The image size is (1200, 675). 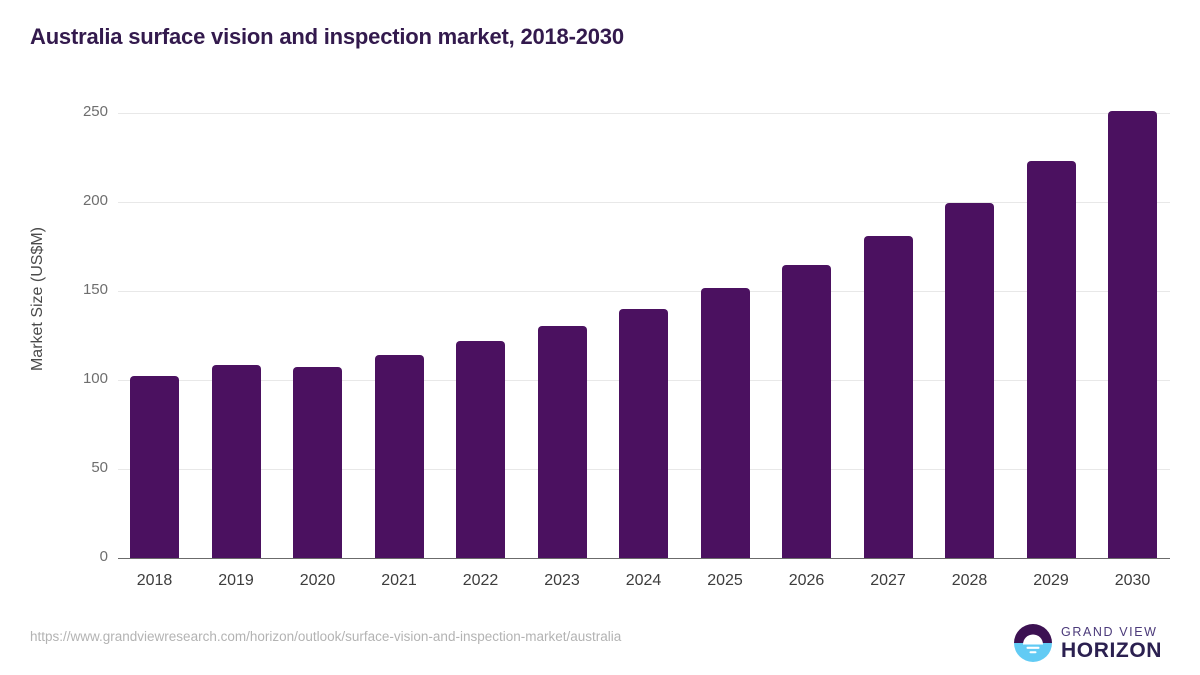 What do you see at coordinates (399, 456) in the screenshot?
I see `bar-2021` at bounding box center [399, 456].